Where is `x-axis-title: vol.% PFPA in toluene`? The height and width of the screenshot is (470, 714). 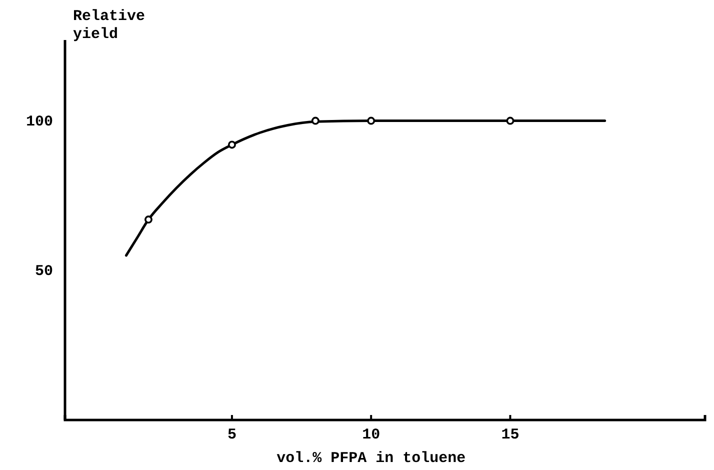 x-axis-title: vol.% PFPA in toluene is located at coordinates (371, 458).